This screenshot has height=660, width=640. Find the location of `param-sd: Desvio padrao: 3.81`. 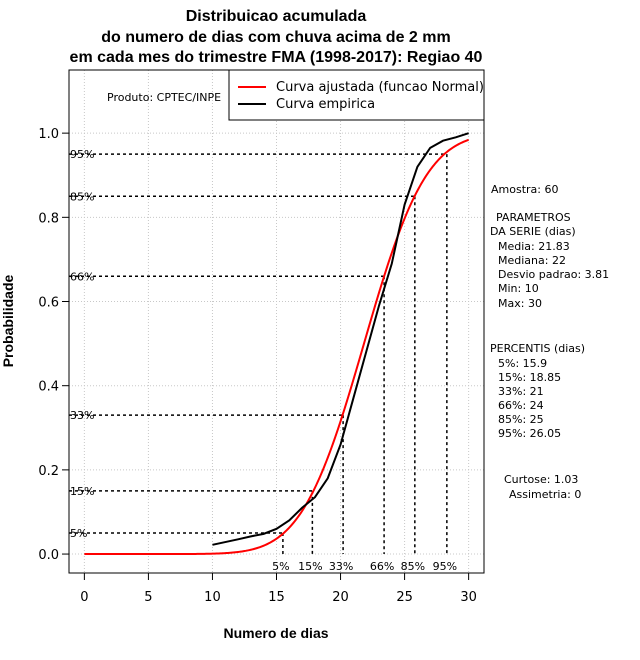

param-sd: Desvio padrao: 3.81 is located at coordinates (553, 274).